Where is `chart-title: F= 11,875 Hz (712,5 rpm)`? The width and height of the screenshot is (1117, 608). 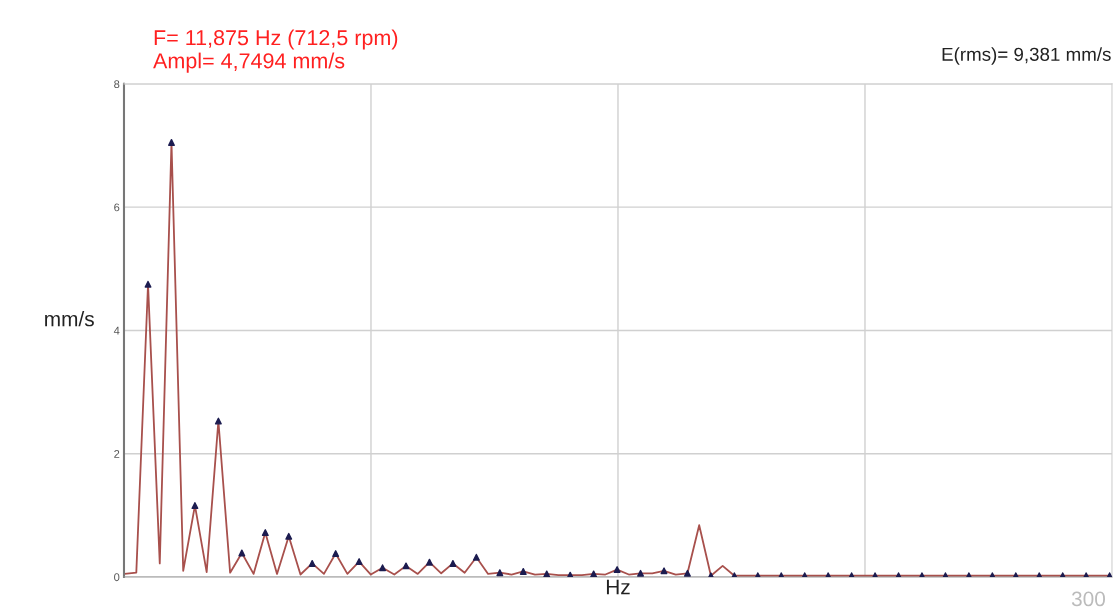
chart-title: F= 11,875 Hz (712,5 rpm) is located at coordinates (276, 39).